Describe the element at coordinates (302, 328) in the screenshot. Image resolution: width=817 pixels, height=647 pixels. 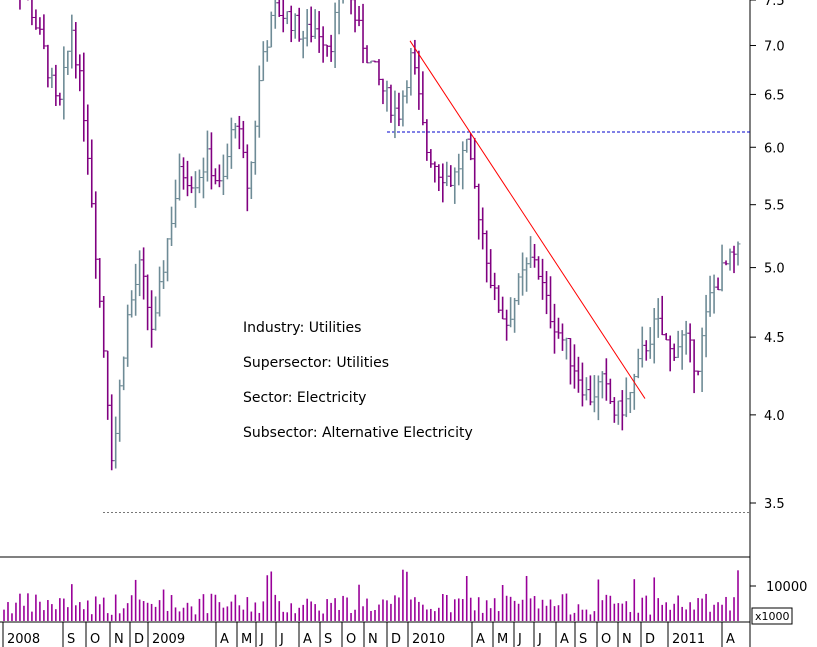
I see `annotation-industry: Industry: Utilities` at that location.